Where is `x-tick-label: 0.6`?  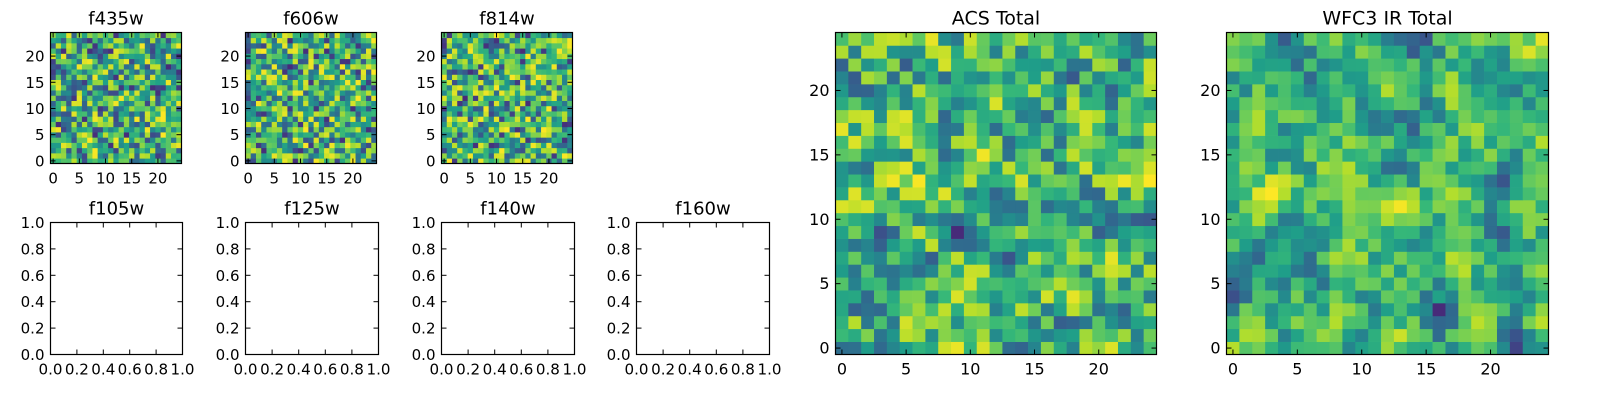 x-tick-label: 0.6 is located at coordinates (130, 370).